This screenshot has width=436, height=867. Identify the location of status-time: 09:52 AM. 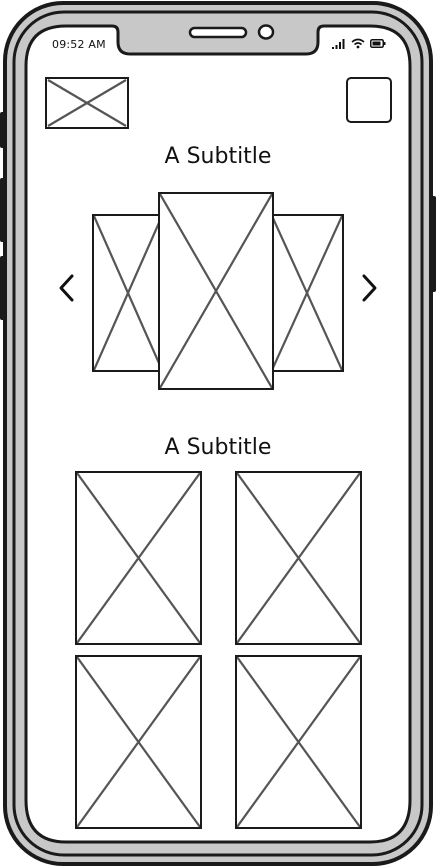
(79, 44).